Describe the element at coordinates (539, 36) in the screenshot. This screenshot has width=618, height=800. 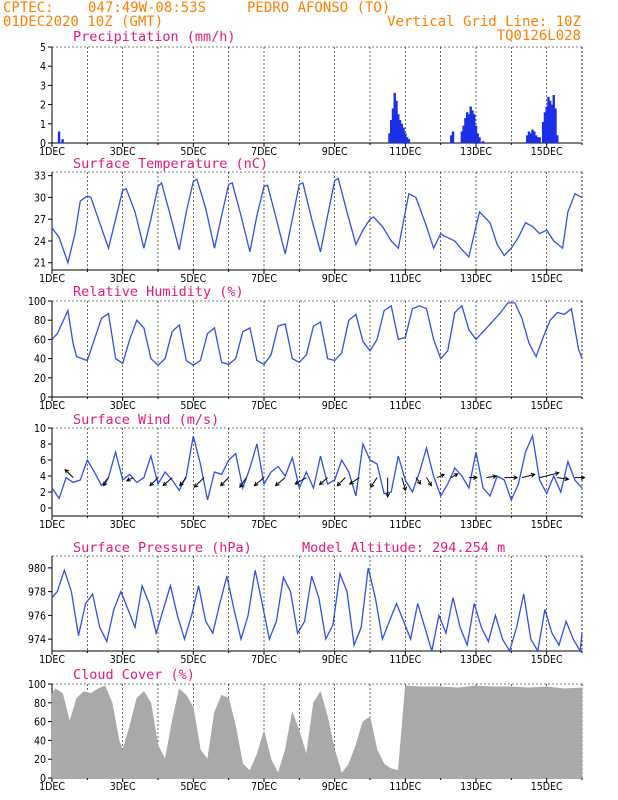
I see `code-label: TQ0126L028` at that location.